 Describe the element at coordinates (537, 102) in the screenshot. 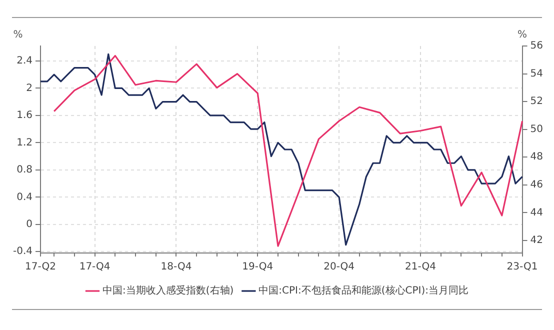

I see `y2-tick-label: 52` at that location.